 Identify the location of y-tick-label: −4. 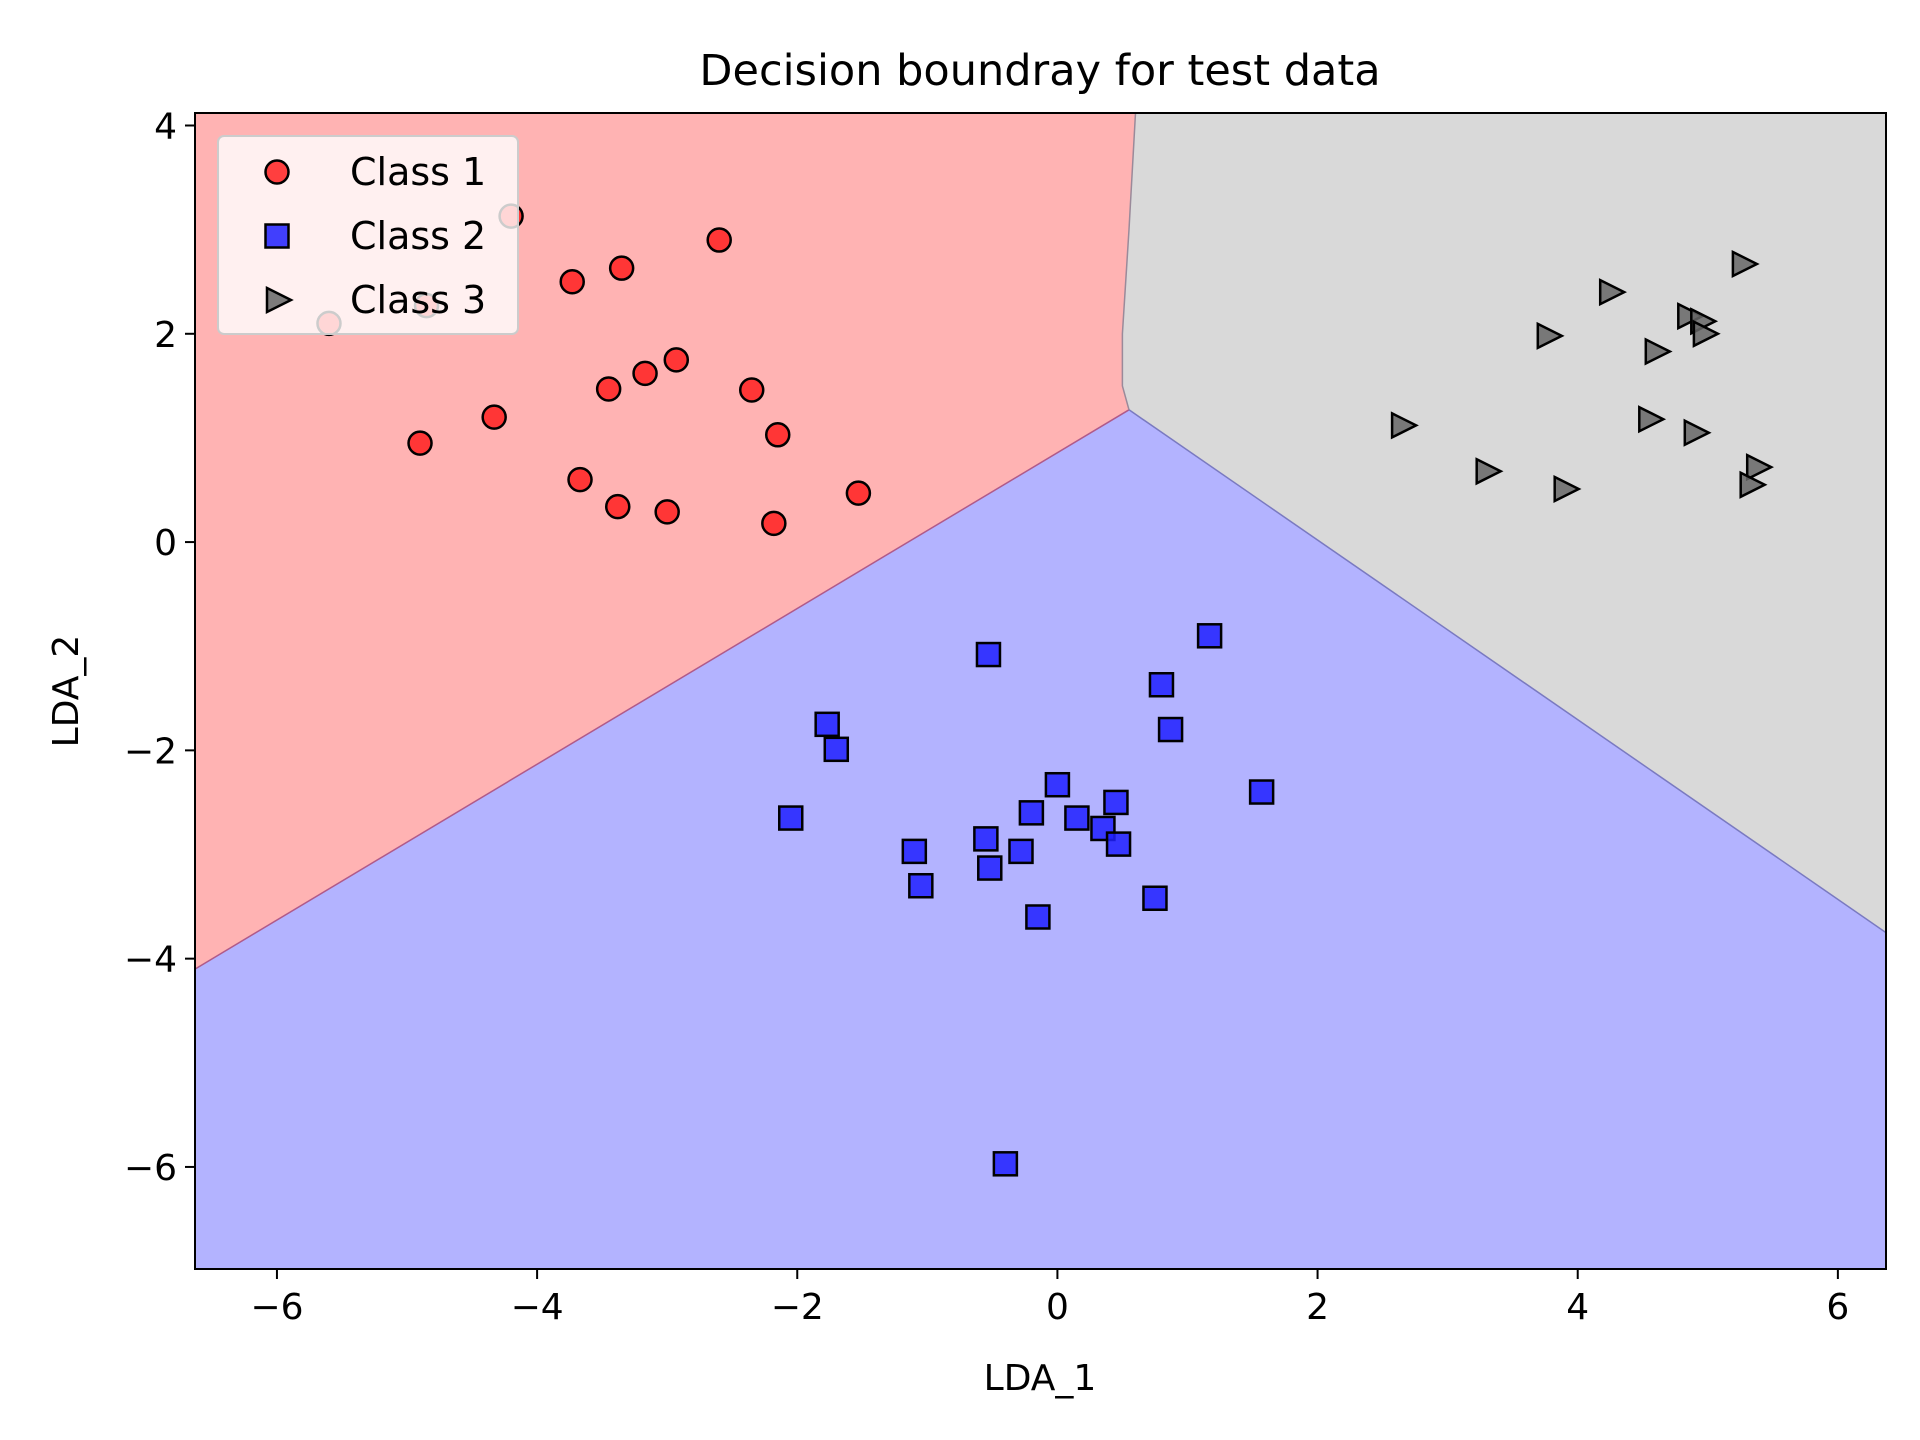
(150, 960).